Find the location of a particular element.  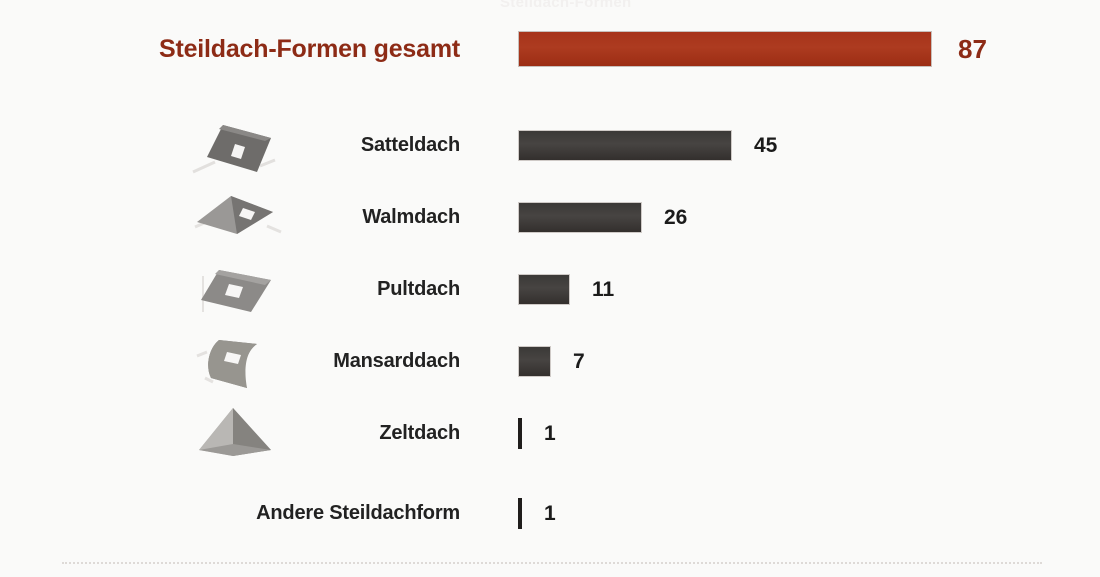

shed-roof-icon is located at coordinates (242, 289).